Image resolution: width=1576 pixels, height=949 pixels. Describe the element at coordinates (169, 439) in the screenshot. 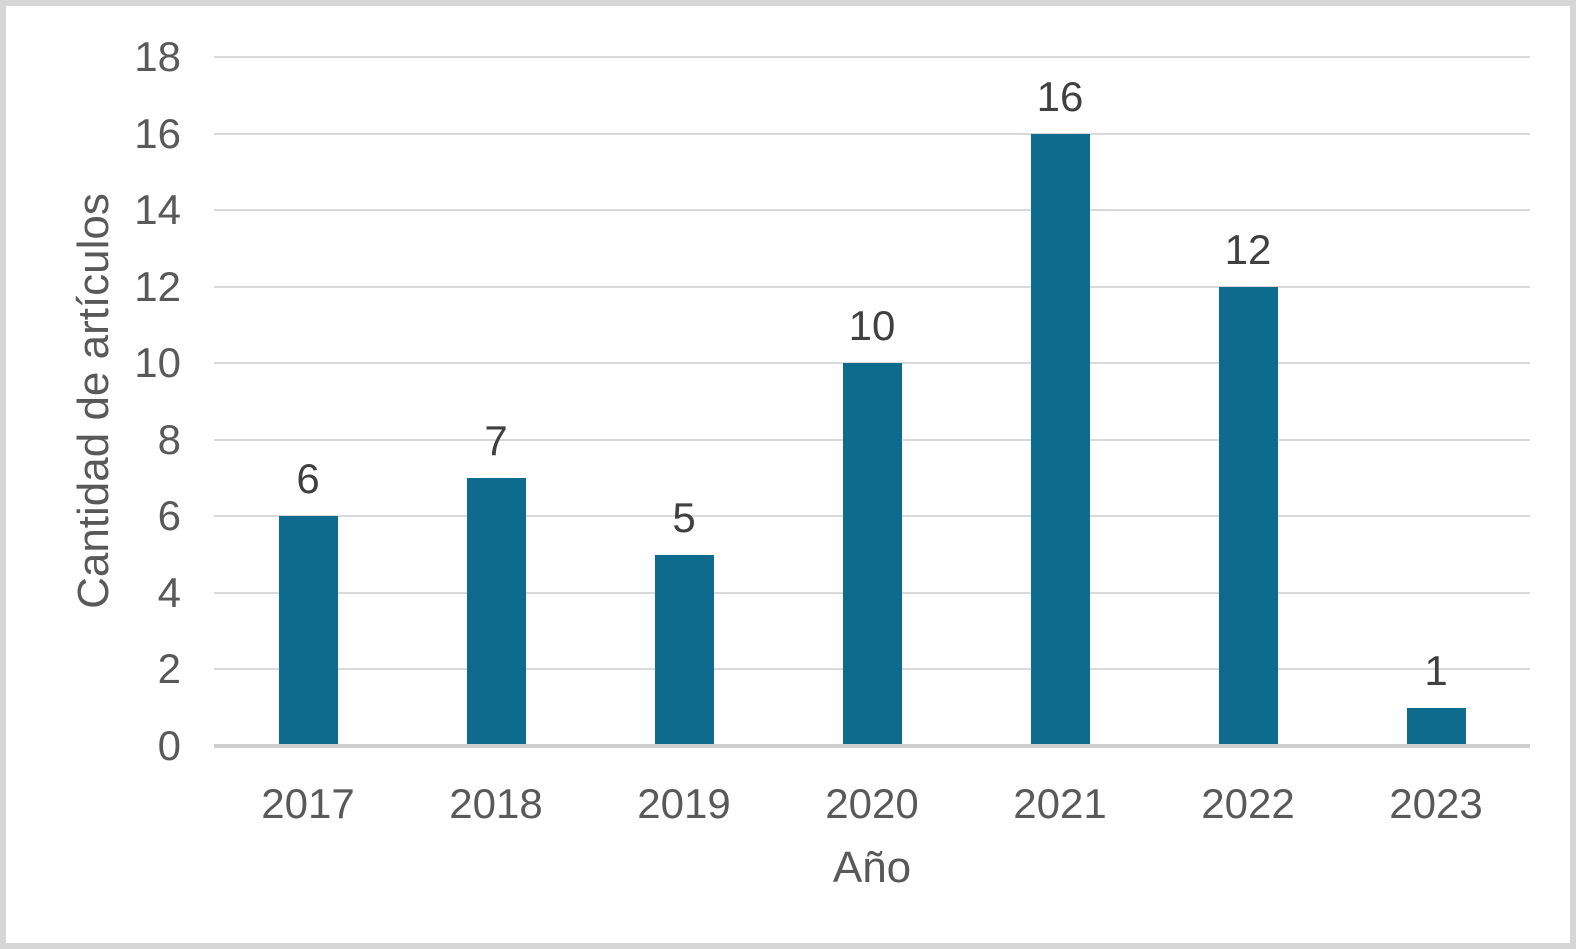

I see `y-tick-label: 8` at that location.